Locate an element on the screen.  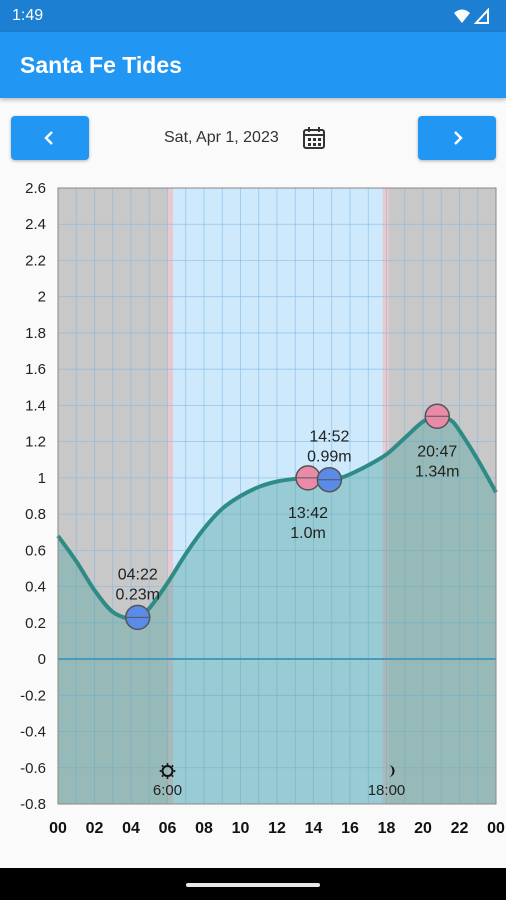
x-tick-label: 14 is located at coordinates (314, 828).